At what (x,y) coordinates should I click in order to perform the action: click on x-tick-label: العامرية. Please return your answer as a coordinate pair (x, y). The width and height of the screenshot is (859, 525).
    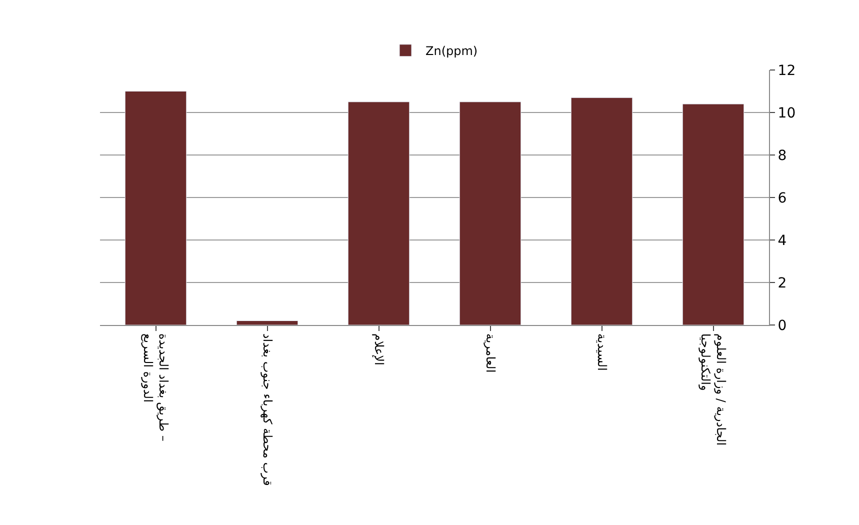
    Looking at the image, I should click on (490, 353).